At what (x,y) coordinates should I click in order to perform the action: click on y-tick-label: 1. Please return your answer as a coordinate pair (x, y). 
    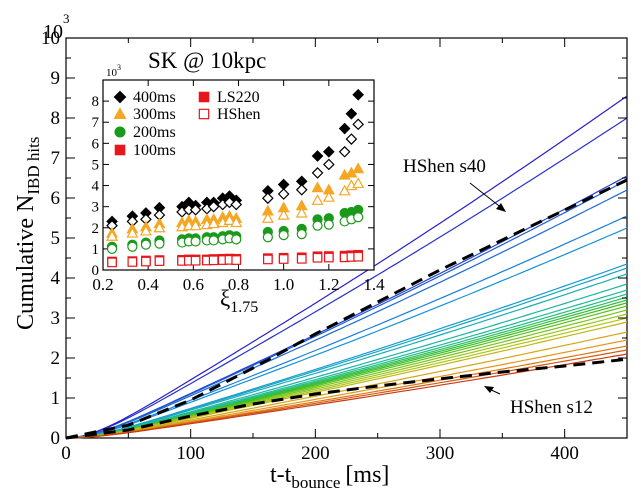
    Looking at the image, I should click on (56, 398).